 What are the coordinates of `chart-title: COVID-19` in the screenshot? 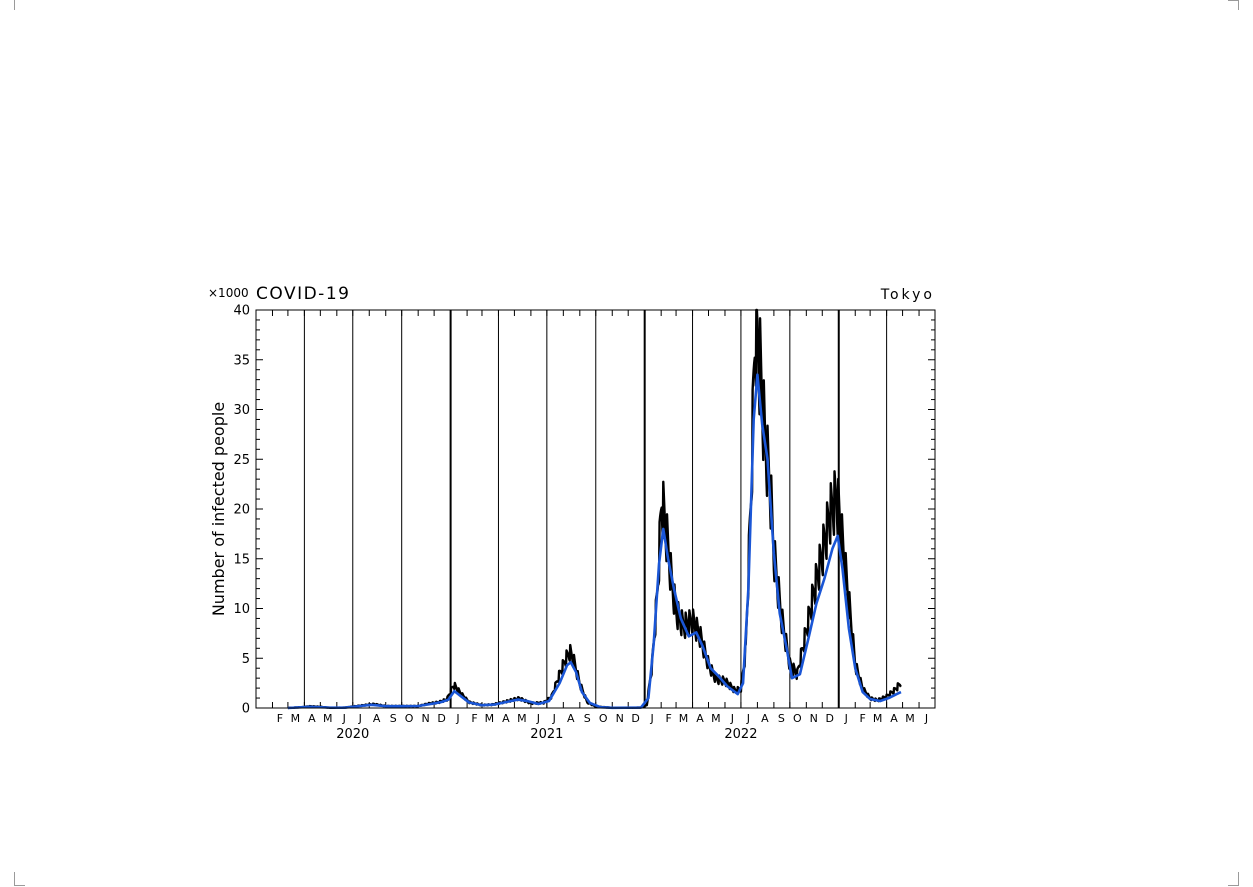 It's located at (303, 294).